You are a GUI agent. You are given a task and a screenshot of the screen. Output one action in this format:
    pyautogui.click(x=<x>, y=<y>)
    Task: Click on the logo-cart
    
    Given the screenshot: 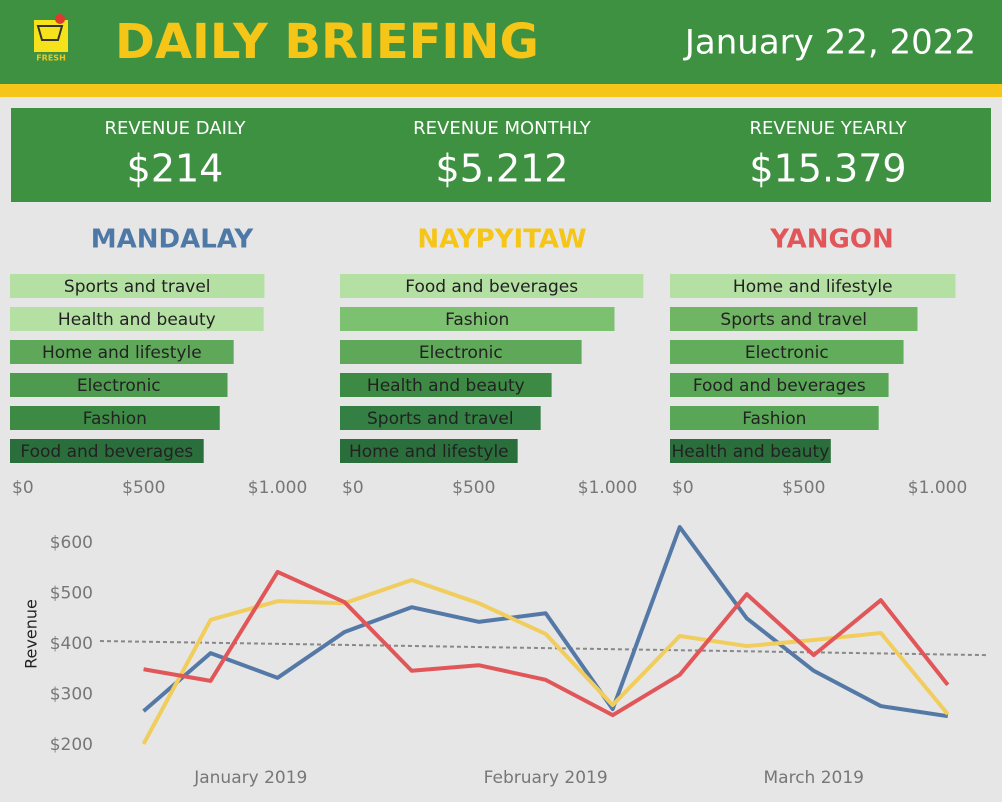 What is the action you would take?
    pyautogui.click(x=51, y=36)
    